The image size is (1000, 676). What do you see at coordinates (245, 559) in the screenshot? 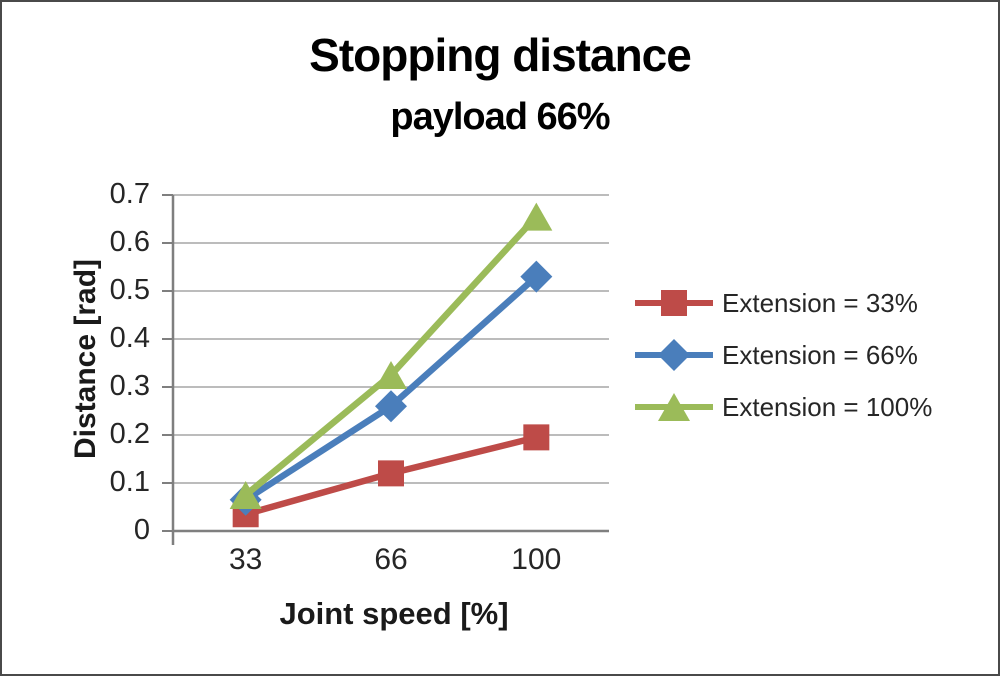
I see `x-tick-label: 33` at bounding box center [245, 559].